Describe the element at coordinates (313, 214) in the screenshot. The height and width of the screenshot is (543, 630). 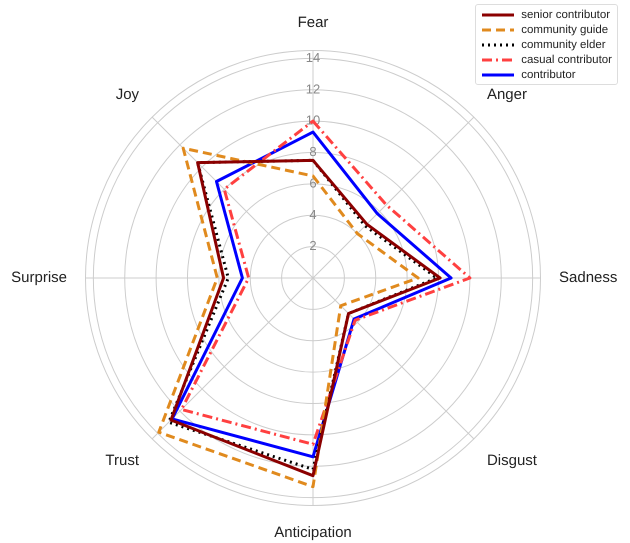
I see `y-tick-label: 4` at that location.